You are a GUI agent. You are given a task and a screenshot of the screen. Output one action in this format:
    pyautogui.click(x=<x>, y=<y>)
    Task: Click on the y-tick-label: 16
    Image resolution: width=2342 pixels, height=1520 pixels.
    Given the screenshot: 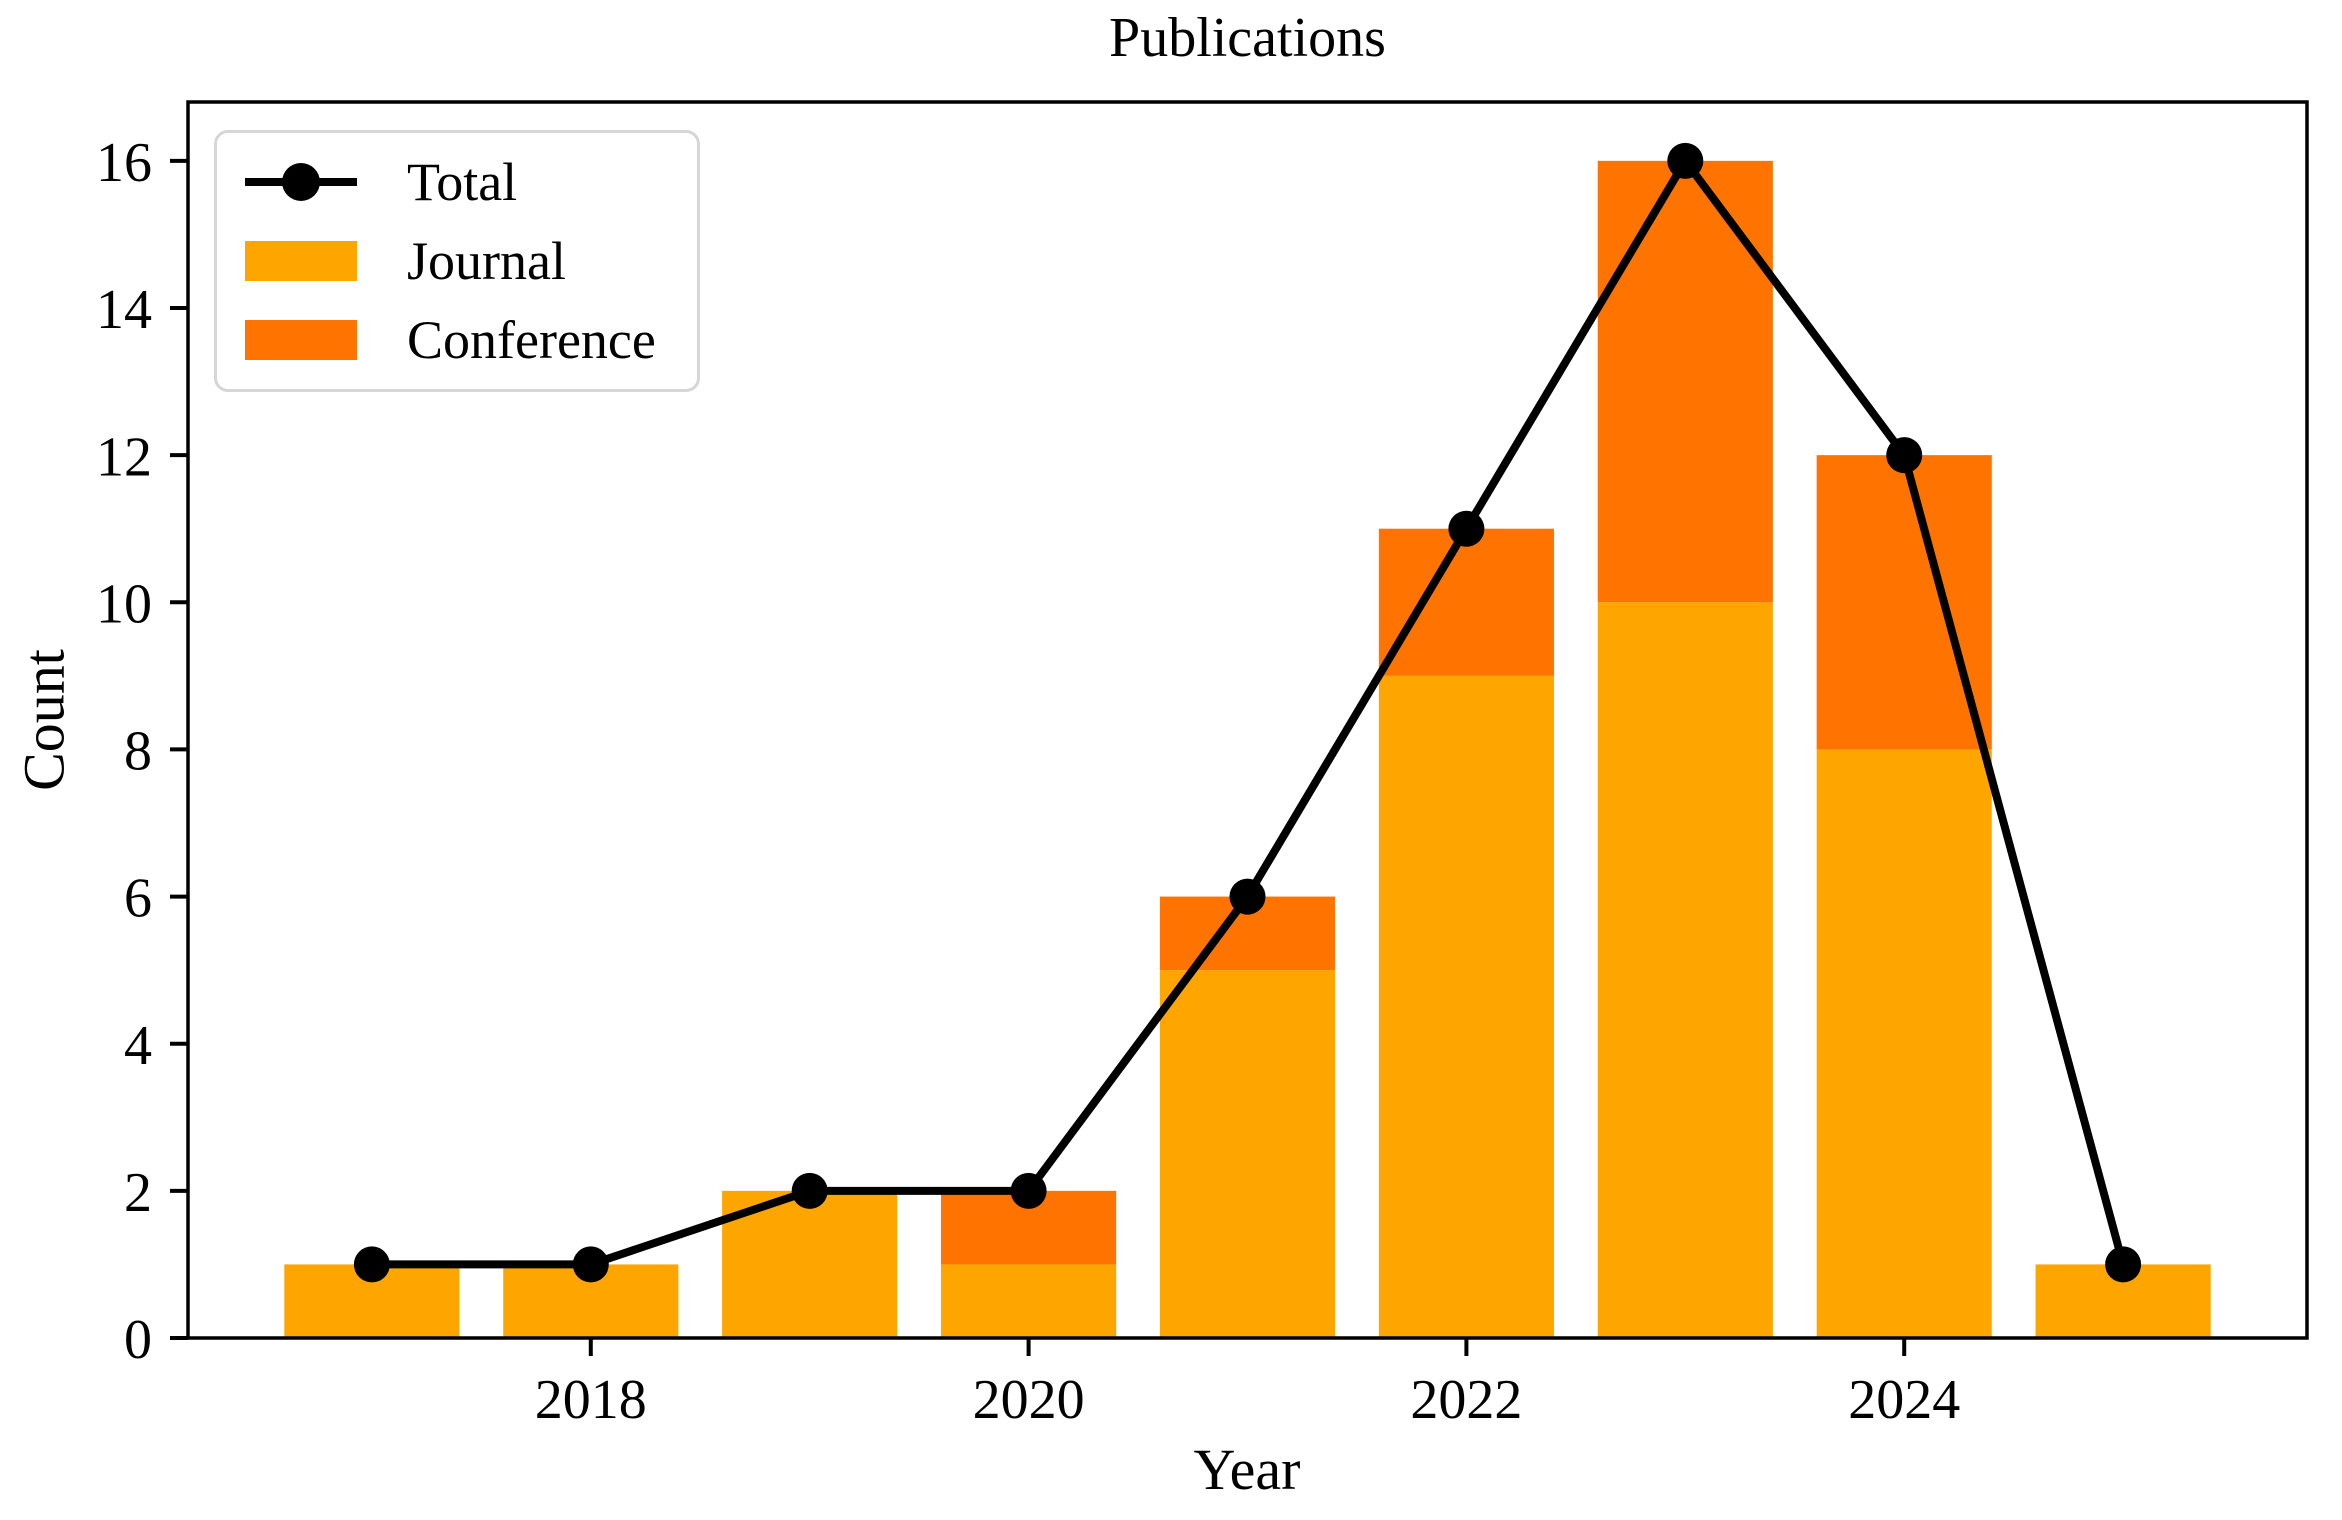 What is the action you would take?
    pyautogui.click(x=124, y=163)
    